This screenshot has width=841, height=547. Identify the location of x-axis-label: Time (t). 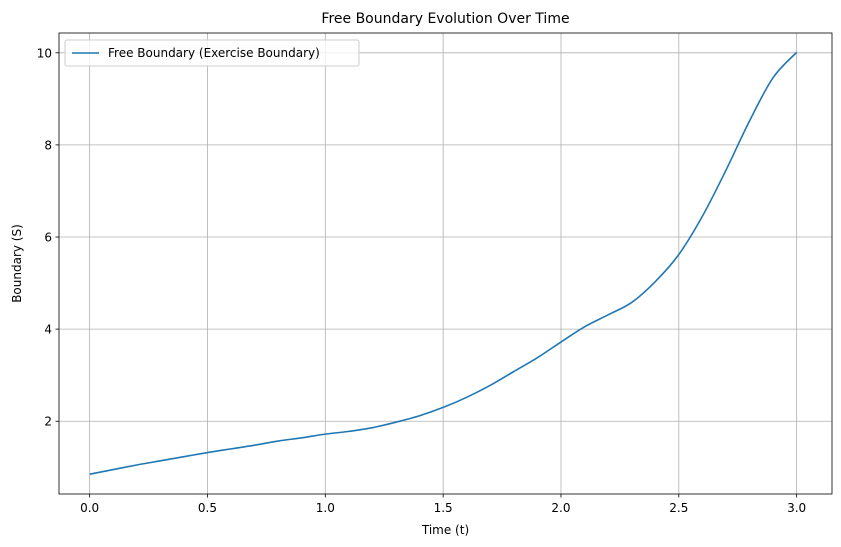
(445, 530).